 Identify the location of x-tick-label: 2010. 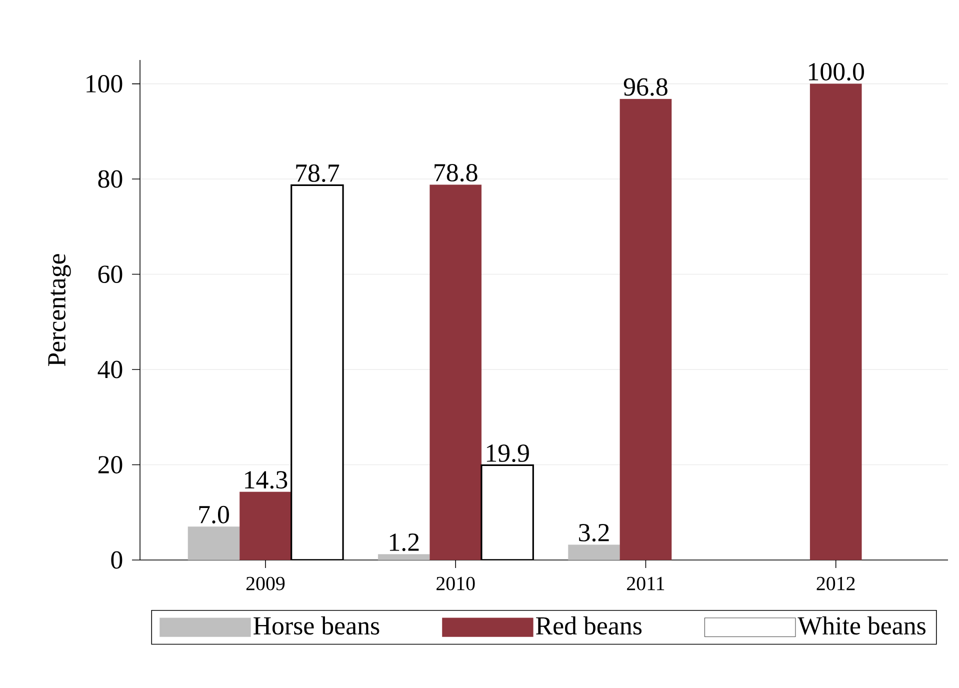
(455, 583).